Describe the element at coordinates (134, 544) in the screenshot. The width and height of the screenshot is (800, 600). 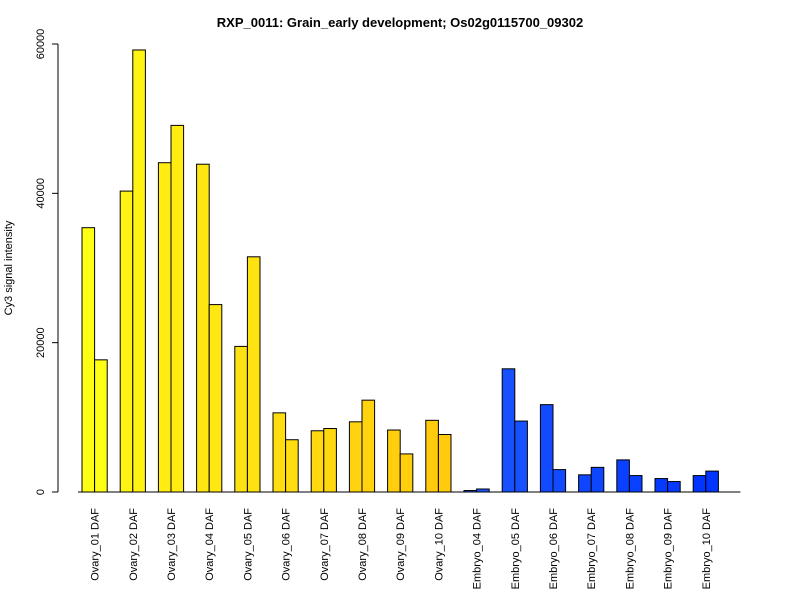
I see `x-tick-label: Ovary_02 DAF` at that location.